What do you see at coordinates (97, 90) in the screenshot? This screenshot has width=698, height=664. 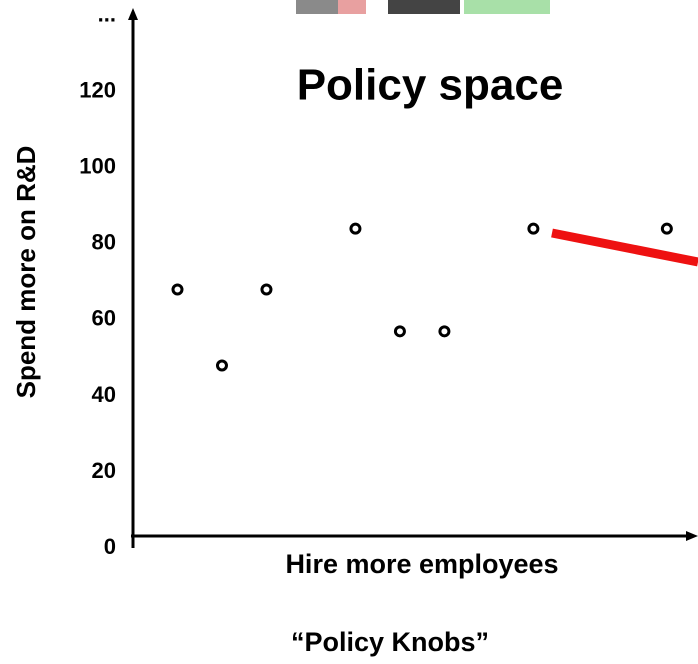 I see `y-tick-label: 120` at bounding box center [97, 90].